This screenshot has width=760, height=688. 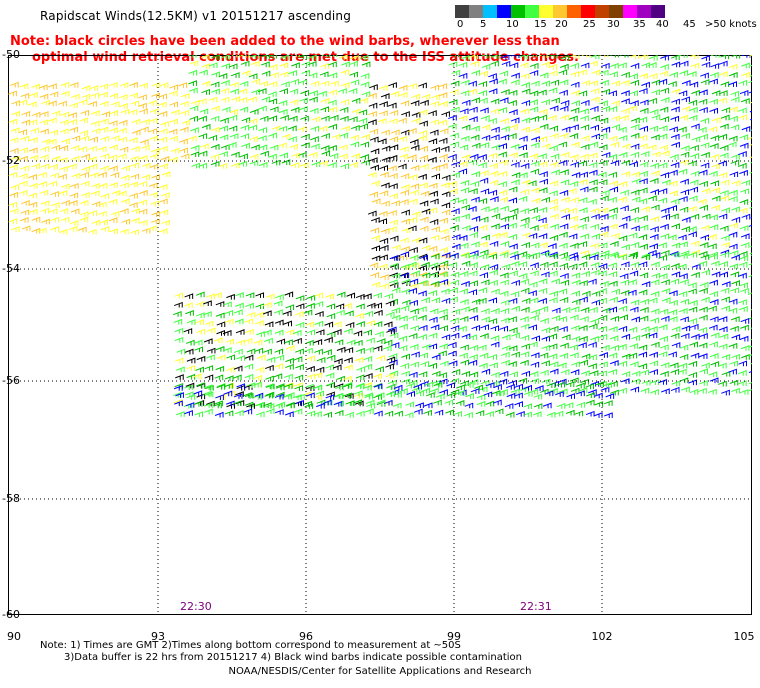 I want to click on legend-labels: 0 5 10 15 20 25 30 35 40 45 >50 knots, so click(x=606, y=25).